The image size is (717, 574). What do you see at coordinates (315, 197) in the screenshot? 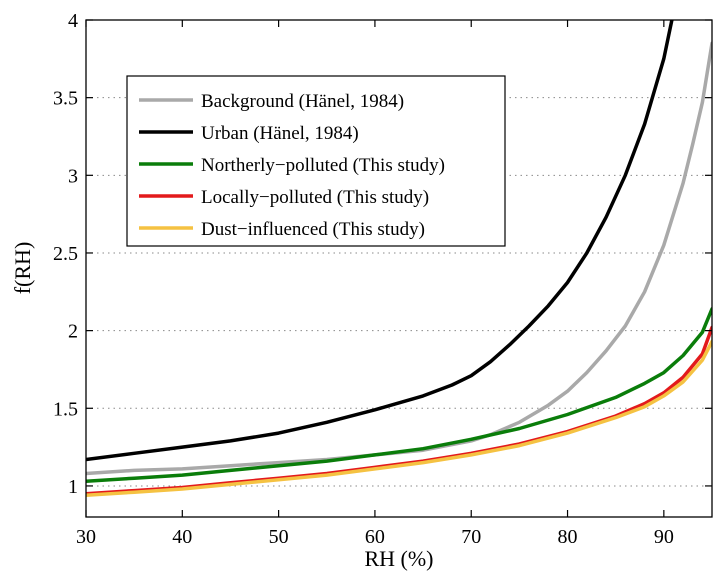
I see `legend-label-3: Locally−polluted (This study)` at bounding box center [315, 197].